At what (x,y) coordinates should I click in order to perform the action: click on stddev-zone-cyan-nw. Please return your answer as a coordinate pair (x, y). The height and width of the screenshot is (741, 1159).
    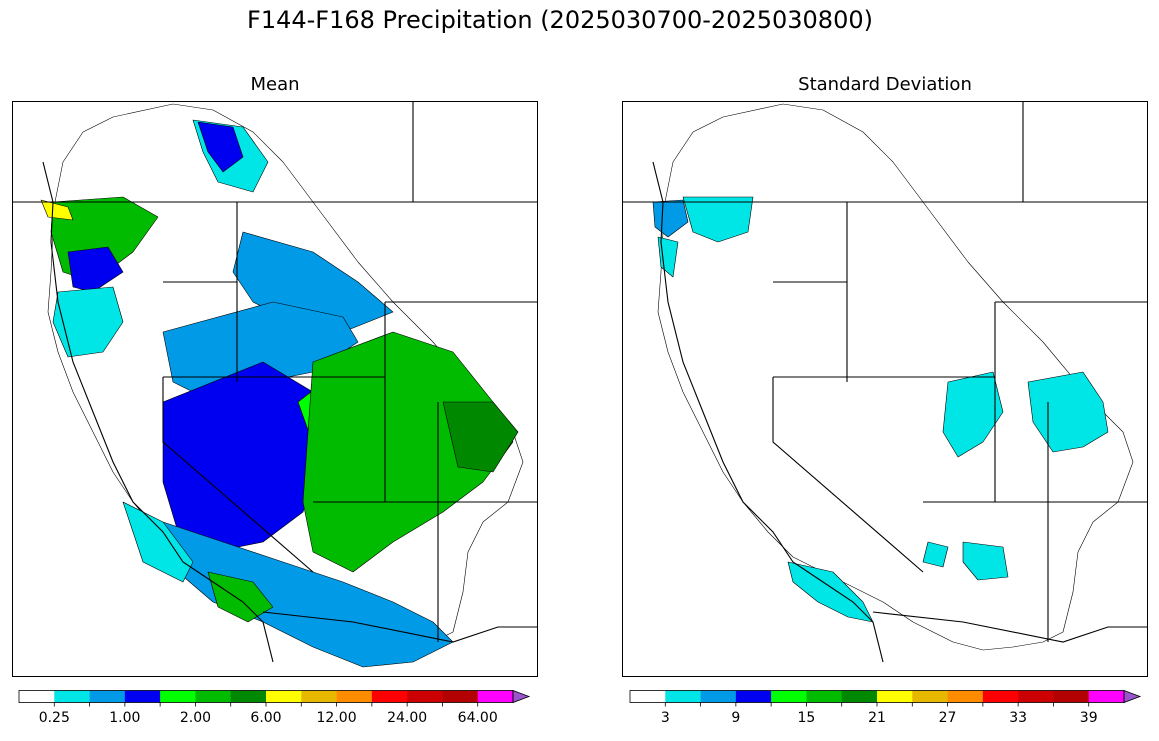
    Looking at the image, I should click on (718, 219).